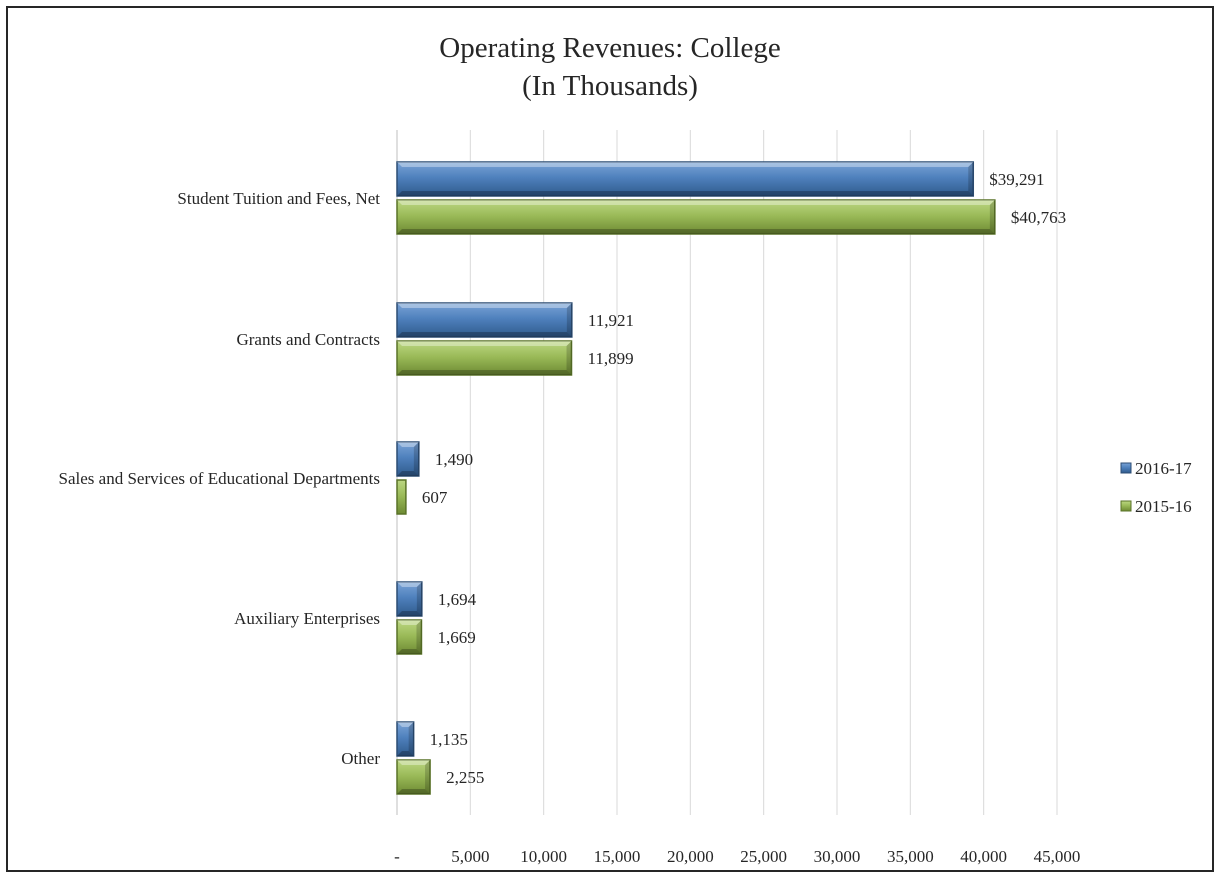 The width and height of the screenshot is (1214, 873). I want to click on category-label: Student Tuition and Fees, Net, so click(278, 198).